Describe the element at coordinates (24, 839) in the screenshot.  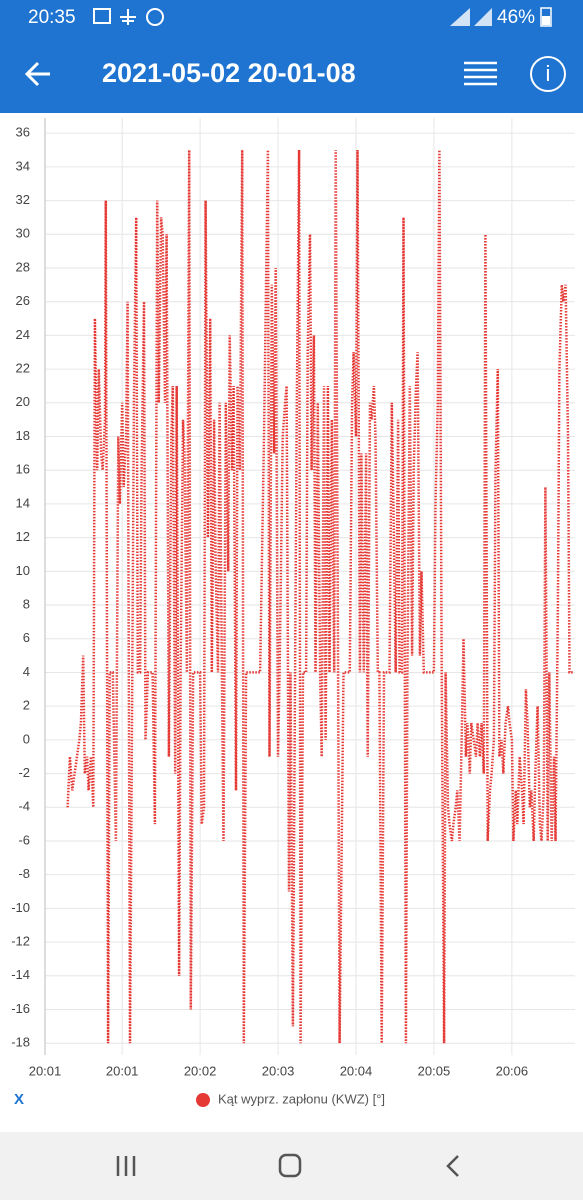
I see `y-tick-label: -6` at that location.